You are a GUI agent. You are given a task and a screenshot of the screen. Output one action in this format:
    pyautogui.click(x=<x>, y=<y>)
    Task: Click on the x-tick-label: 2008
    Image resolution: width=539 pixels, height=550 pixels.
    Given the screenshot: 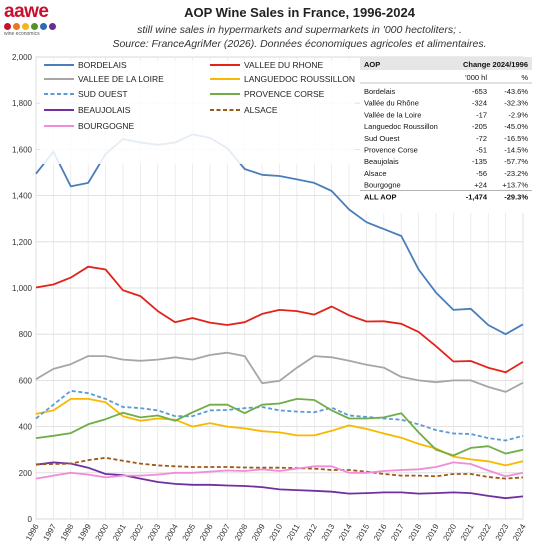 What is the action you would take?
    pyautogui.click(x=241, y=532)
    